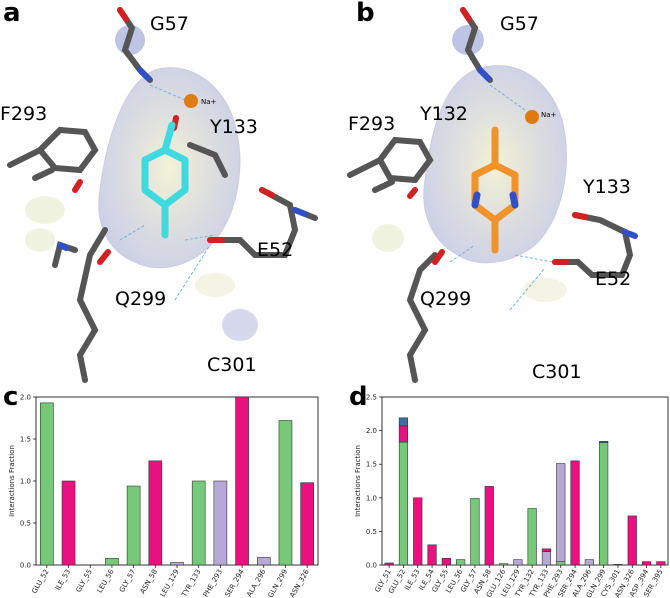  Describe the element at coordinates (299, 583) in the screenshot. I see `x-tick-label: ASN_326` at that location.